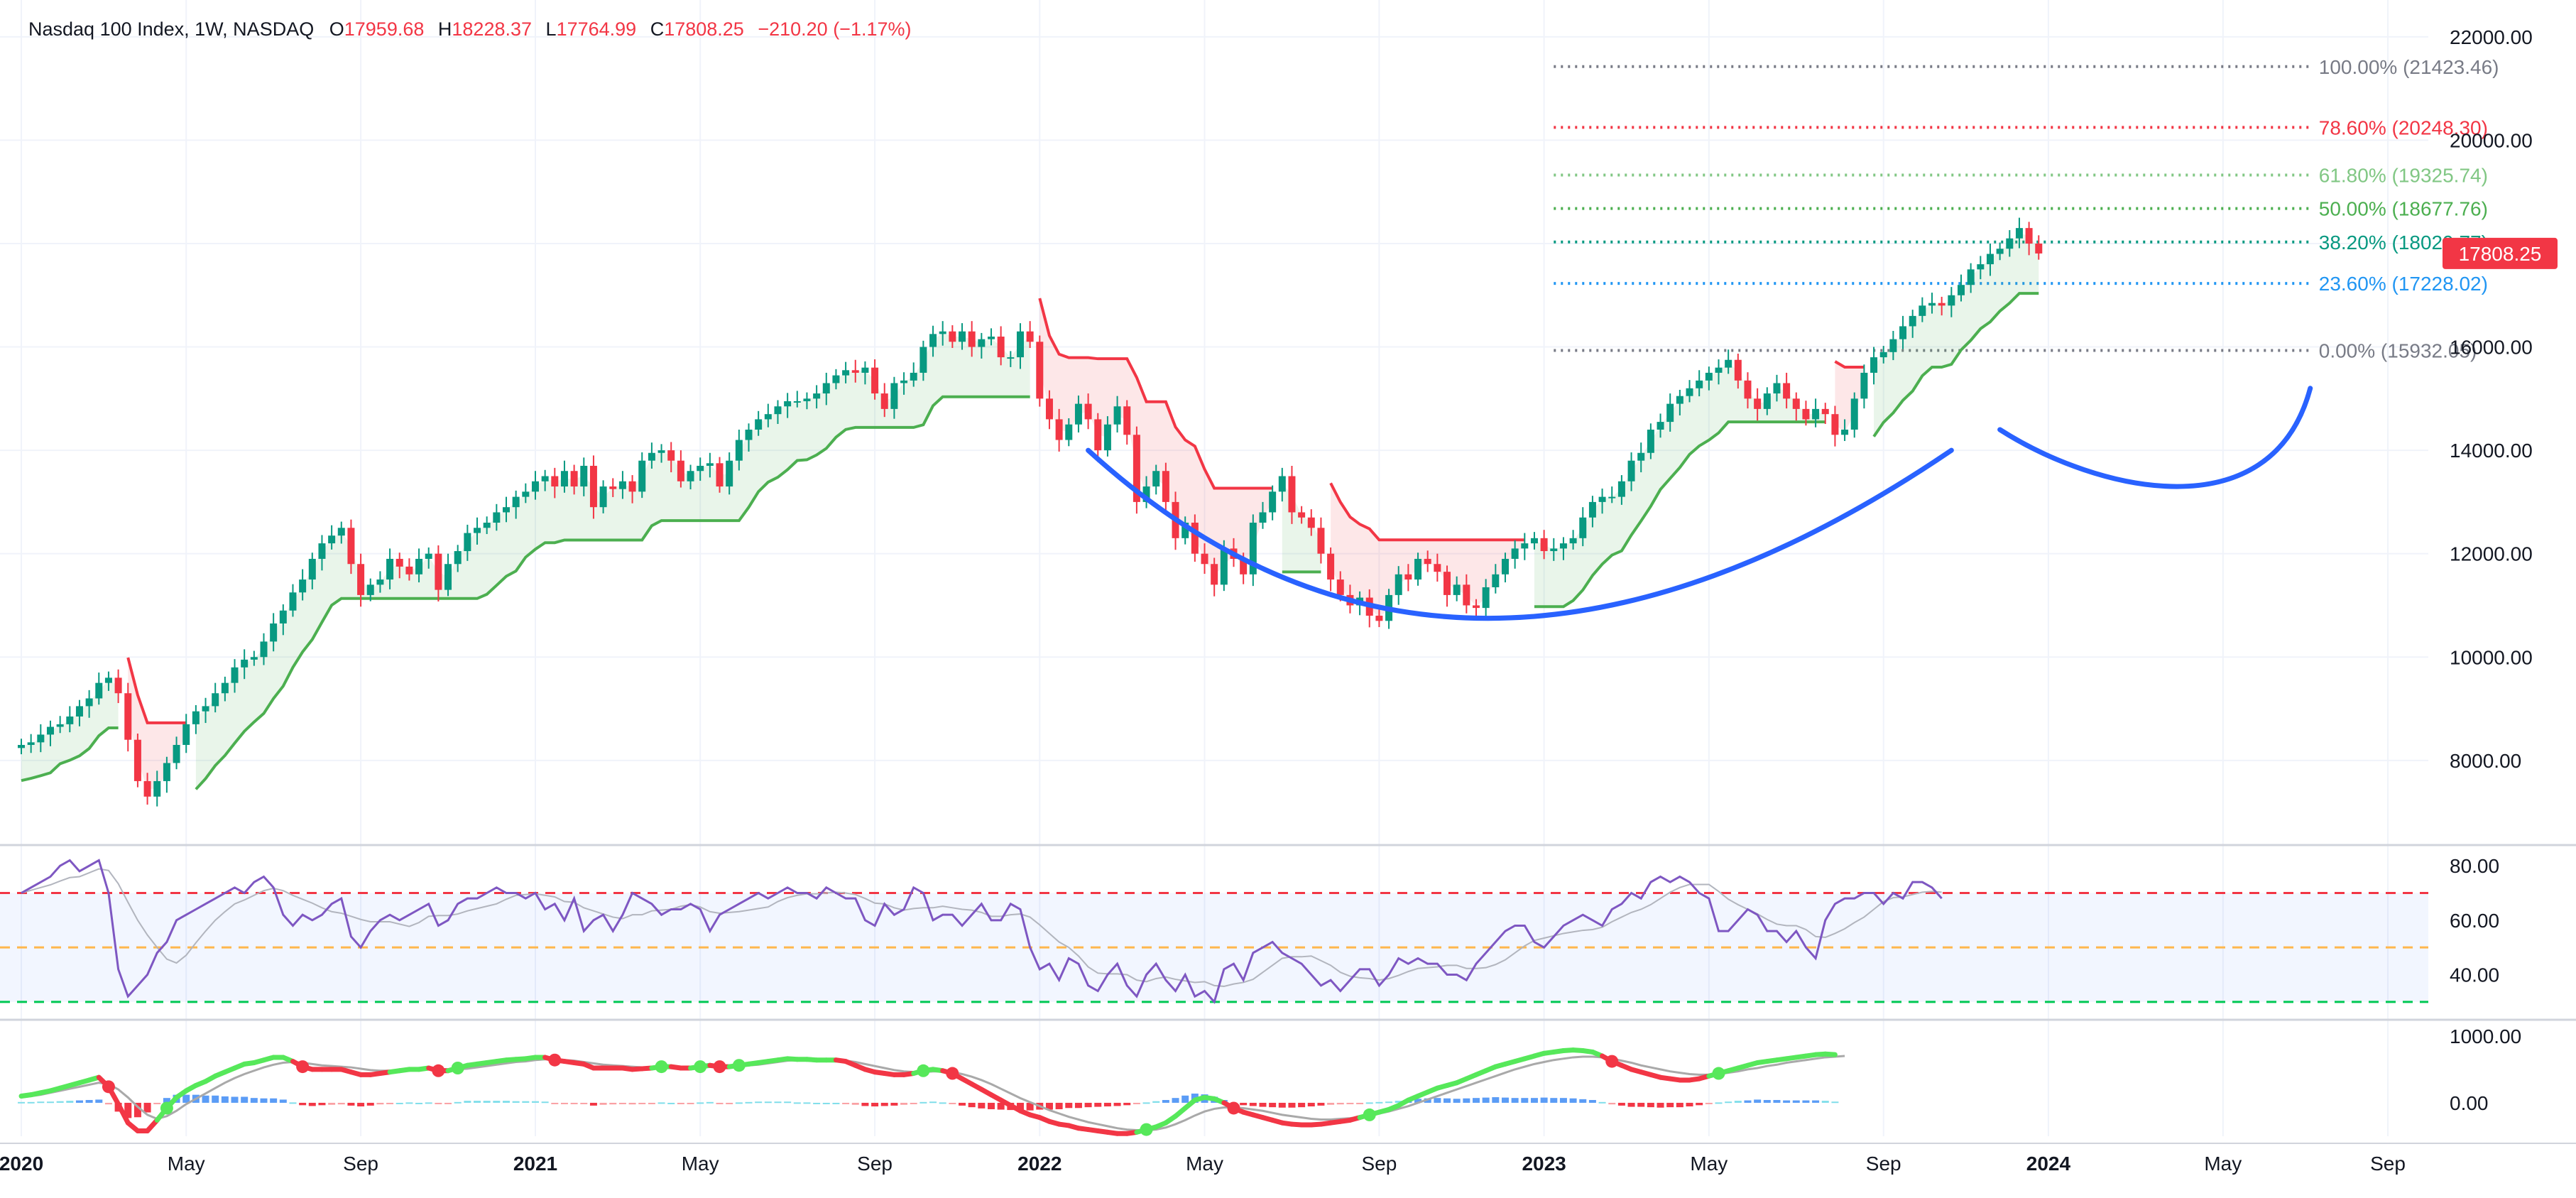  Describe the element at coordinates (2491, 657) in the screenshot. I see `price-tick-label: 10000.00` at that location.